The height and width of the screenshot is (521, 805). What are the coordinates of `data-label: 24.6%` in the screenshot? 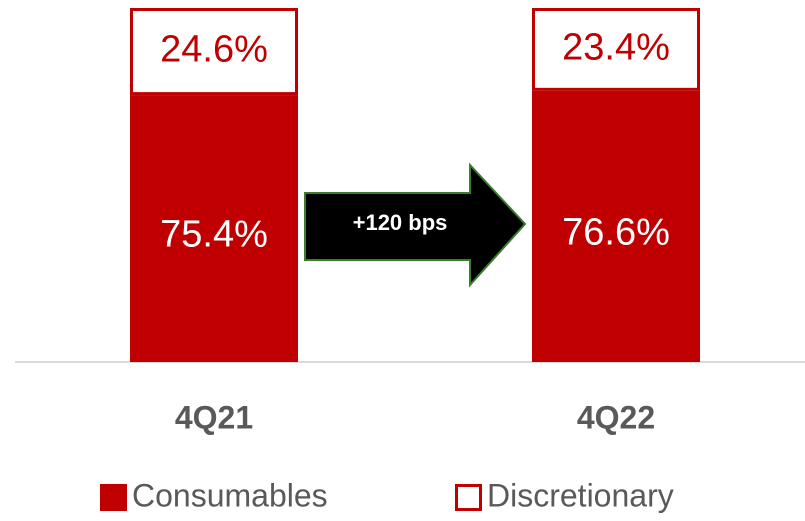 It's located at (214, 50).